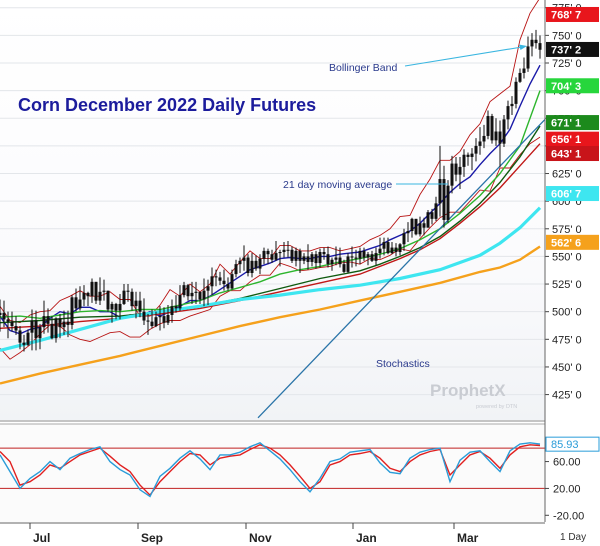  Describe the element at coordinates (567, 340) in the screenshot. I see `price-y-tick-label: 475' 0` at that location.